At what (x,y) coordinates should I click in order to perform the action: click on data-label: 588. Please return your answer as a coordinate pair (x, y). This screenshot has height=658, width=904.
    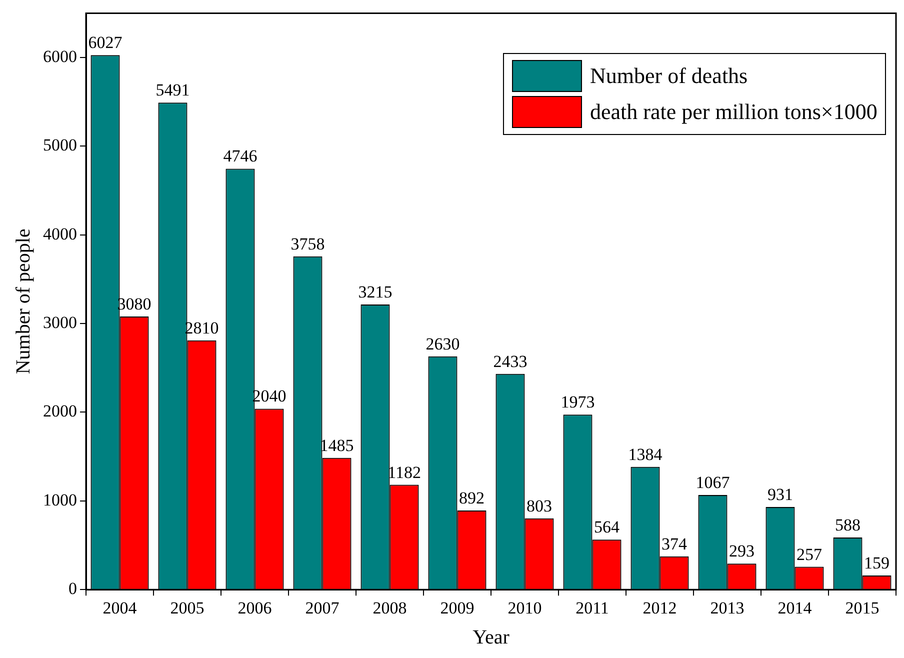
    Looking at the image, I should click on (847, 524).